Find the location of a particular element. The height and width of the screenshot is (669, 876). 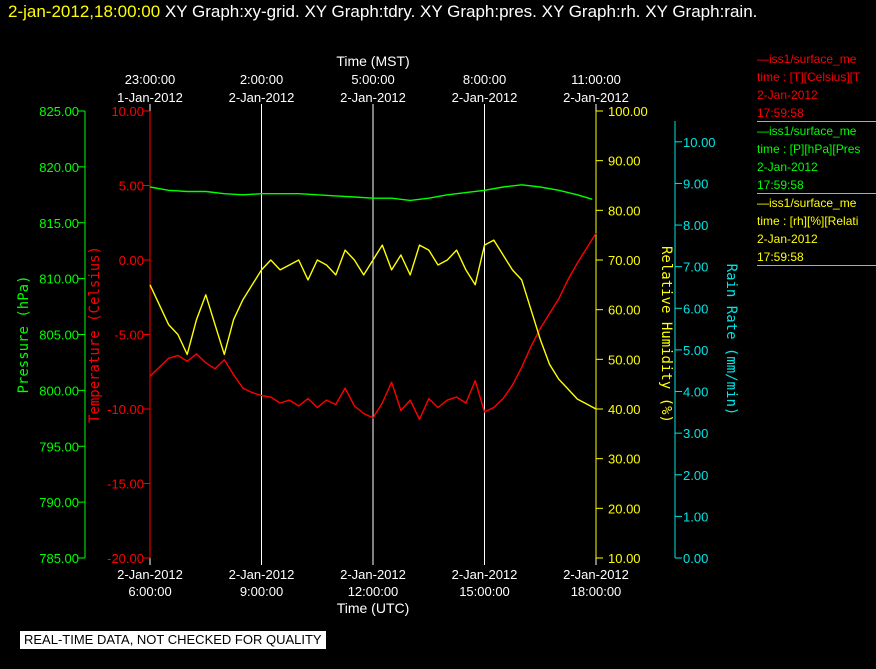

pressure-tick-label: 810.00 is located at coordinates (59, 279).